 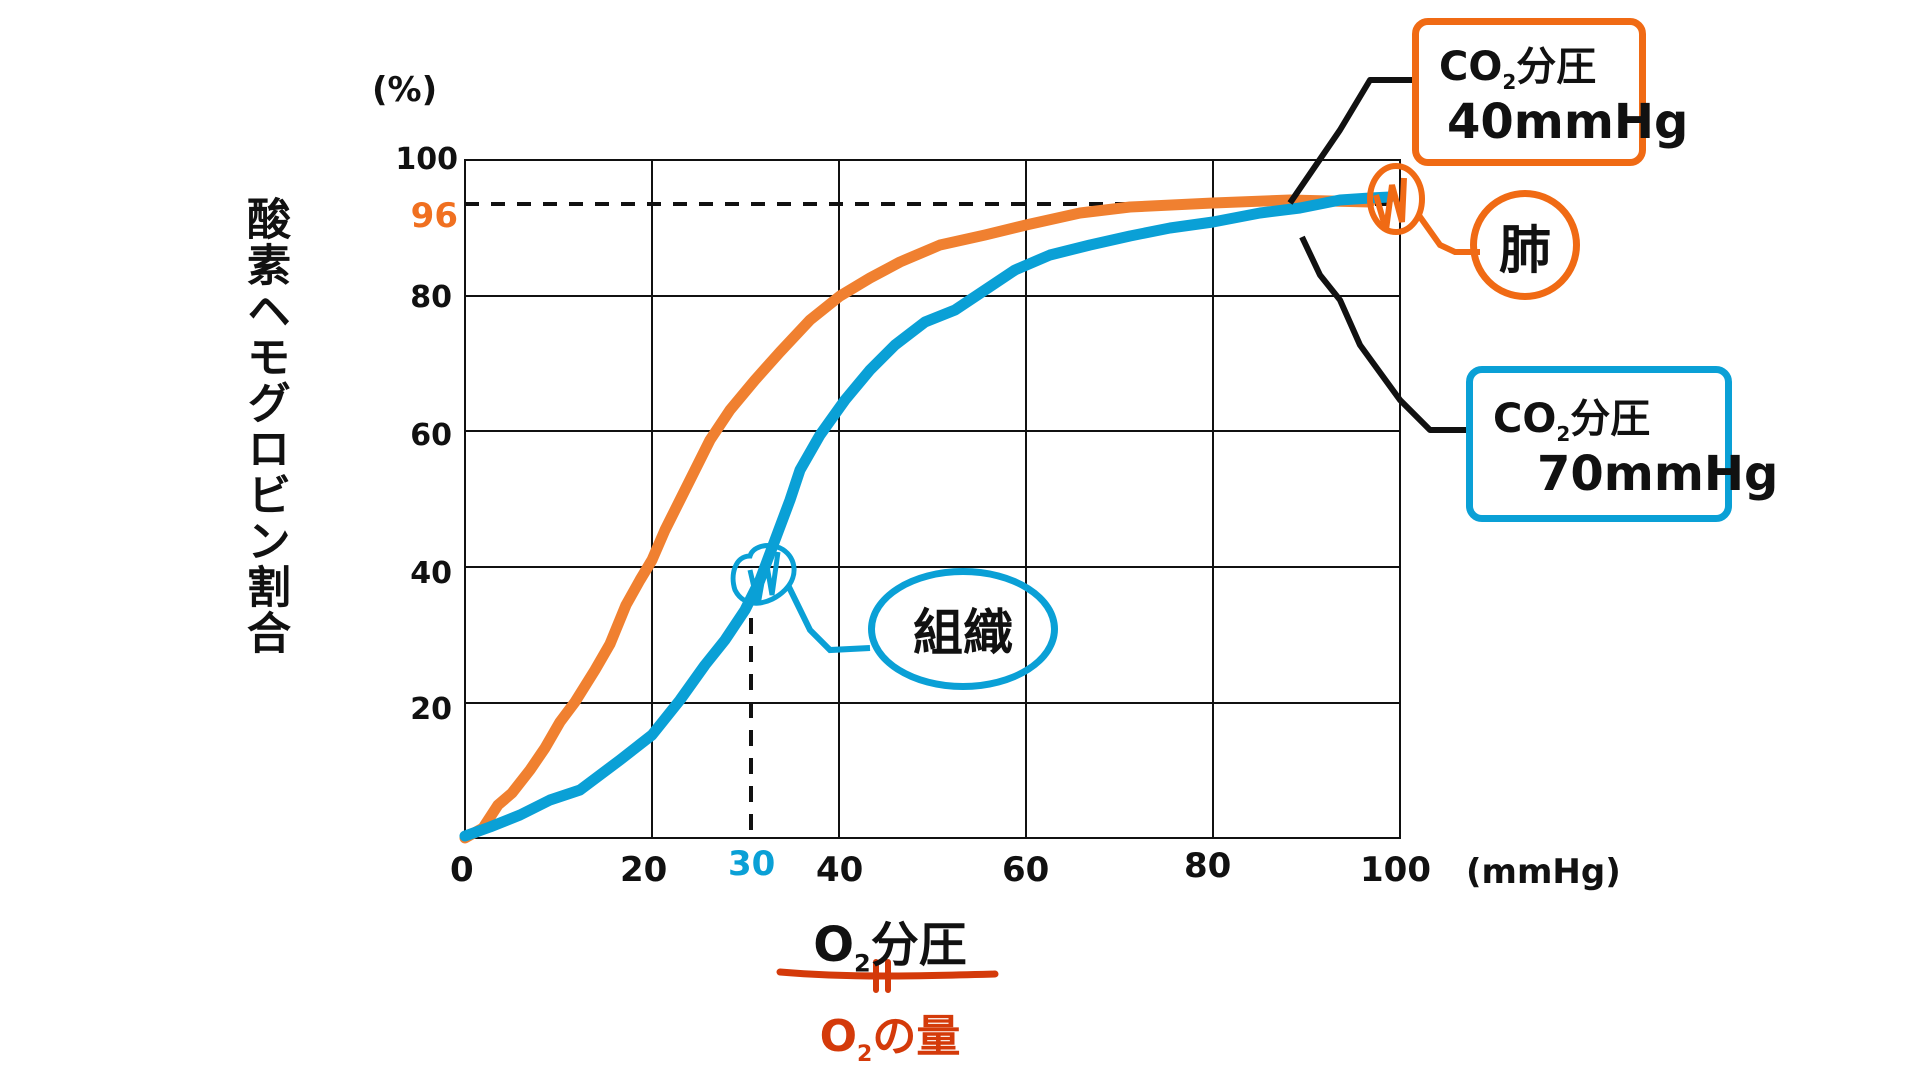 I want to click on tissue-label-circle: 組織, so click(x=963, y=629).